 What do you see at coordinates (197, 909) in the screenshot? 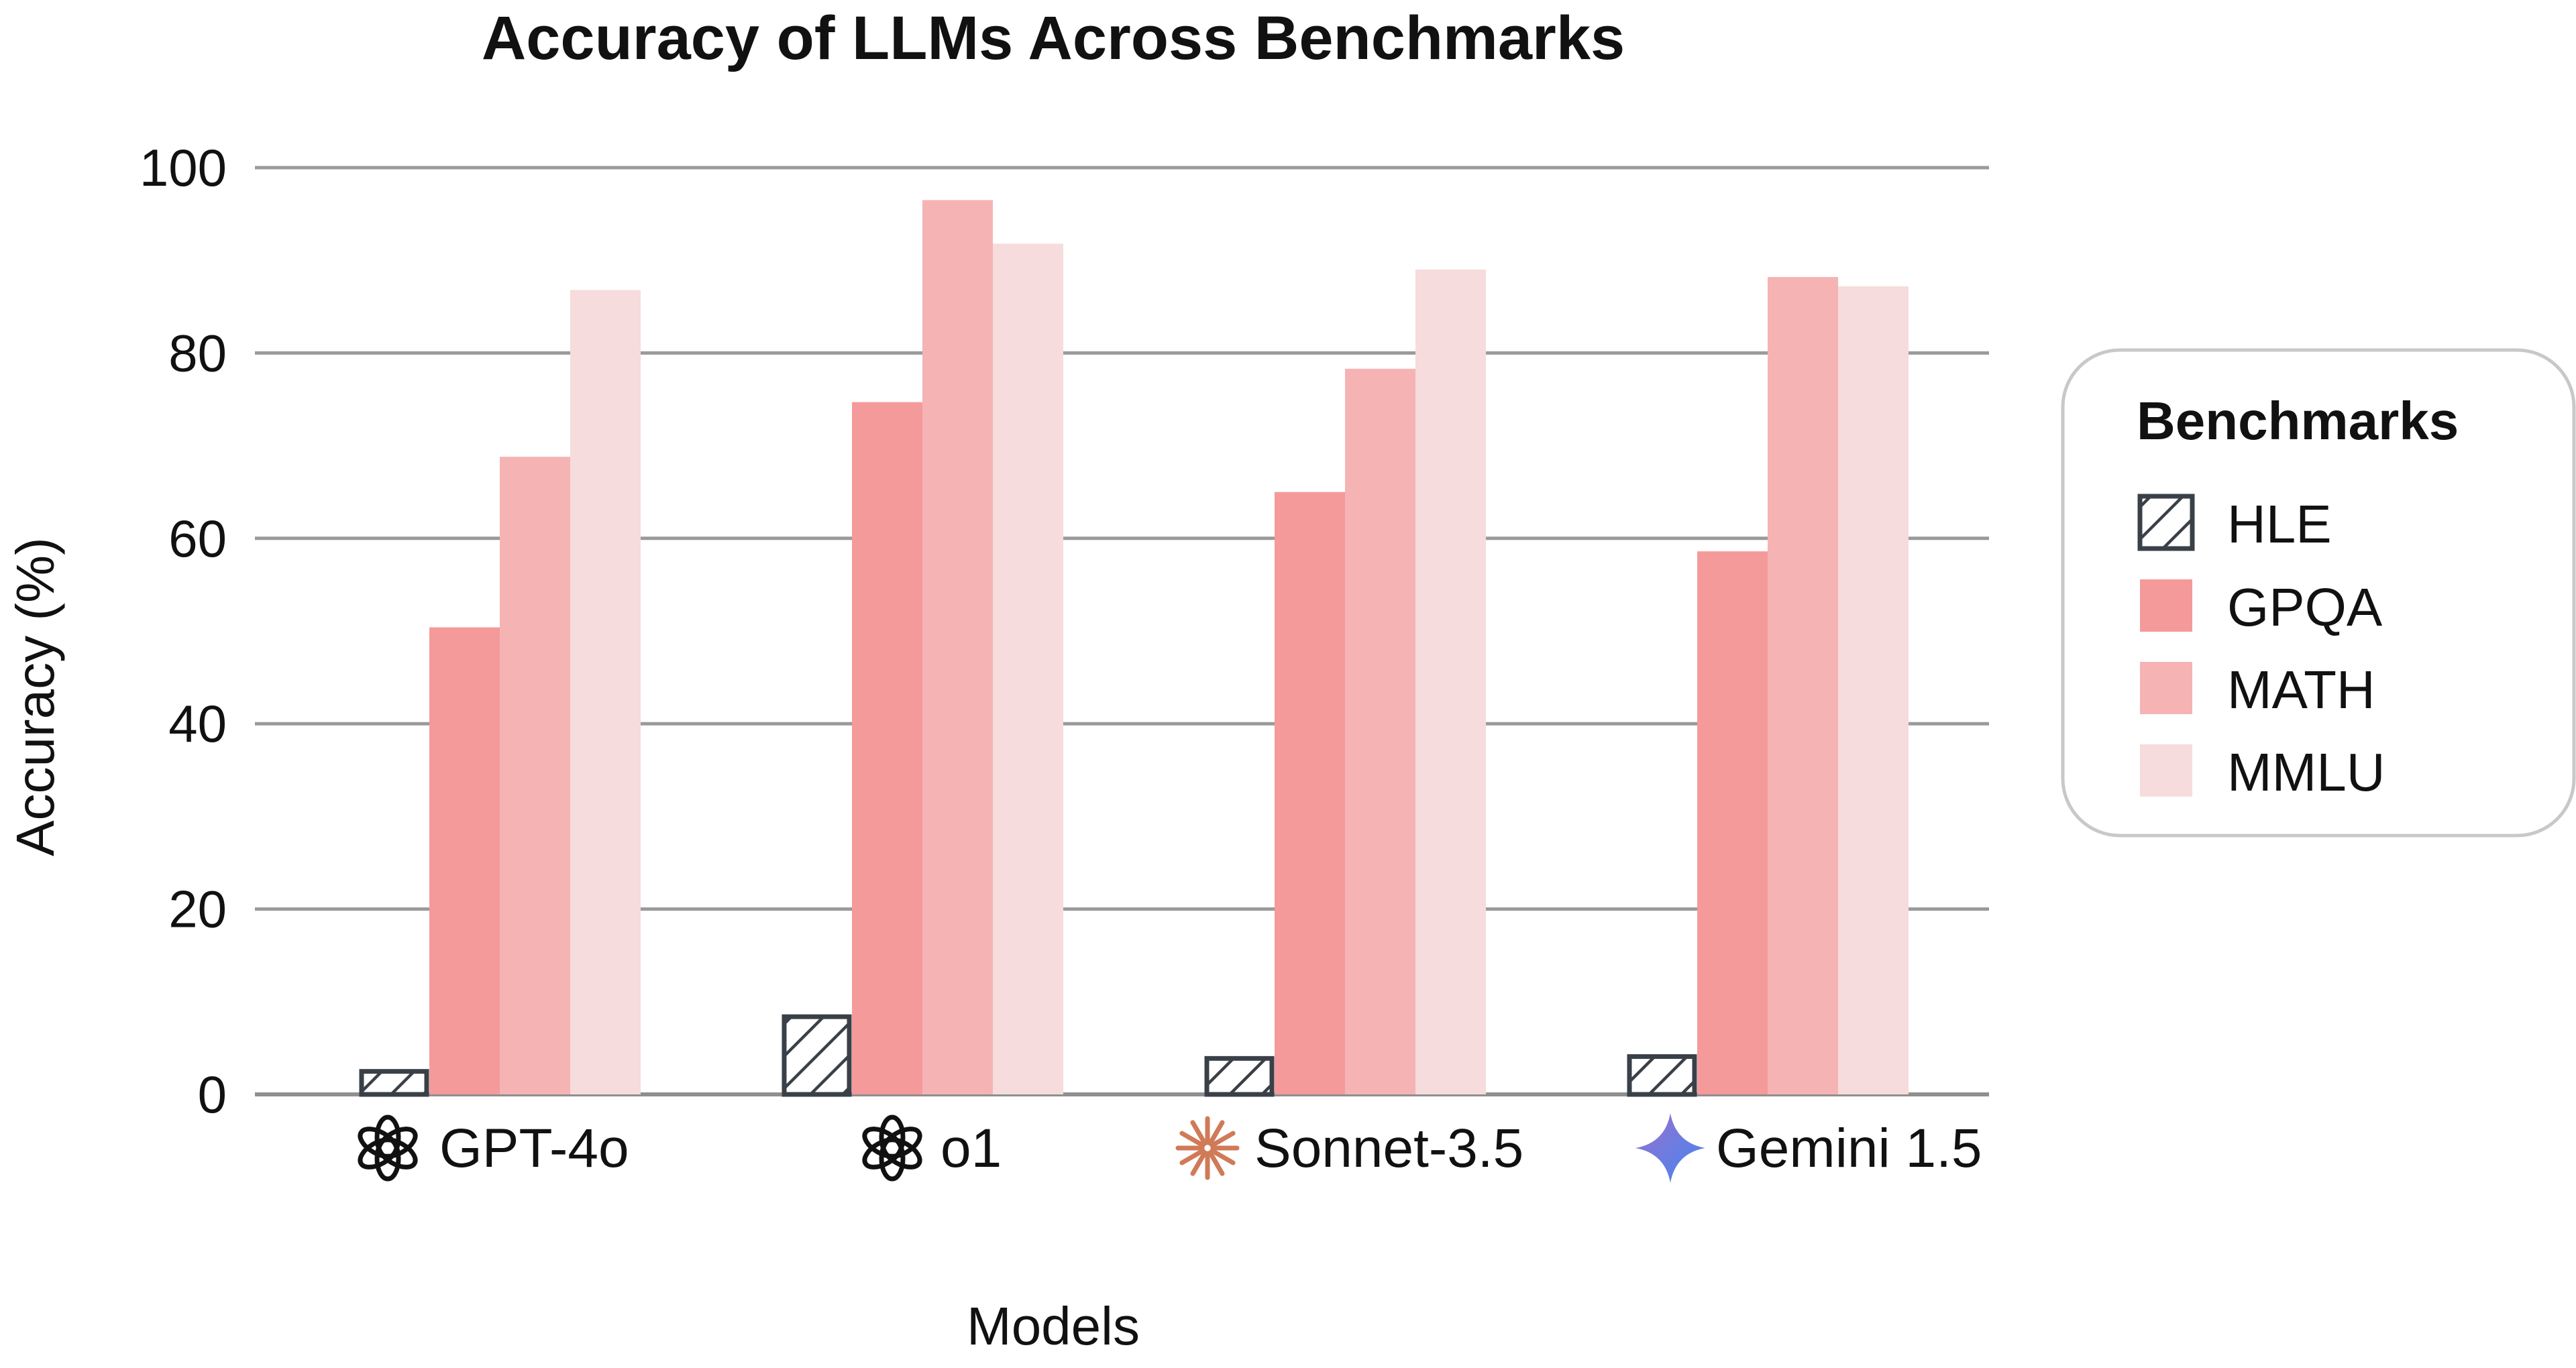
I see `y-tick-label: 20` at bounding box center [197, 909].